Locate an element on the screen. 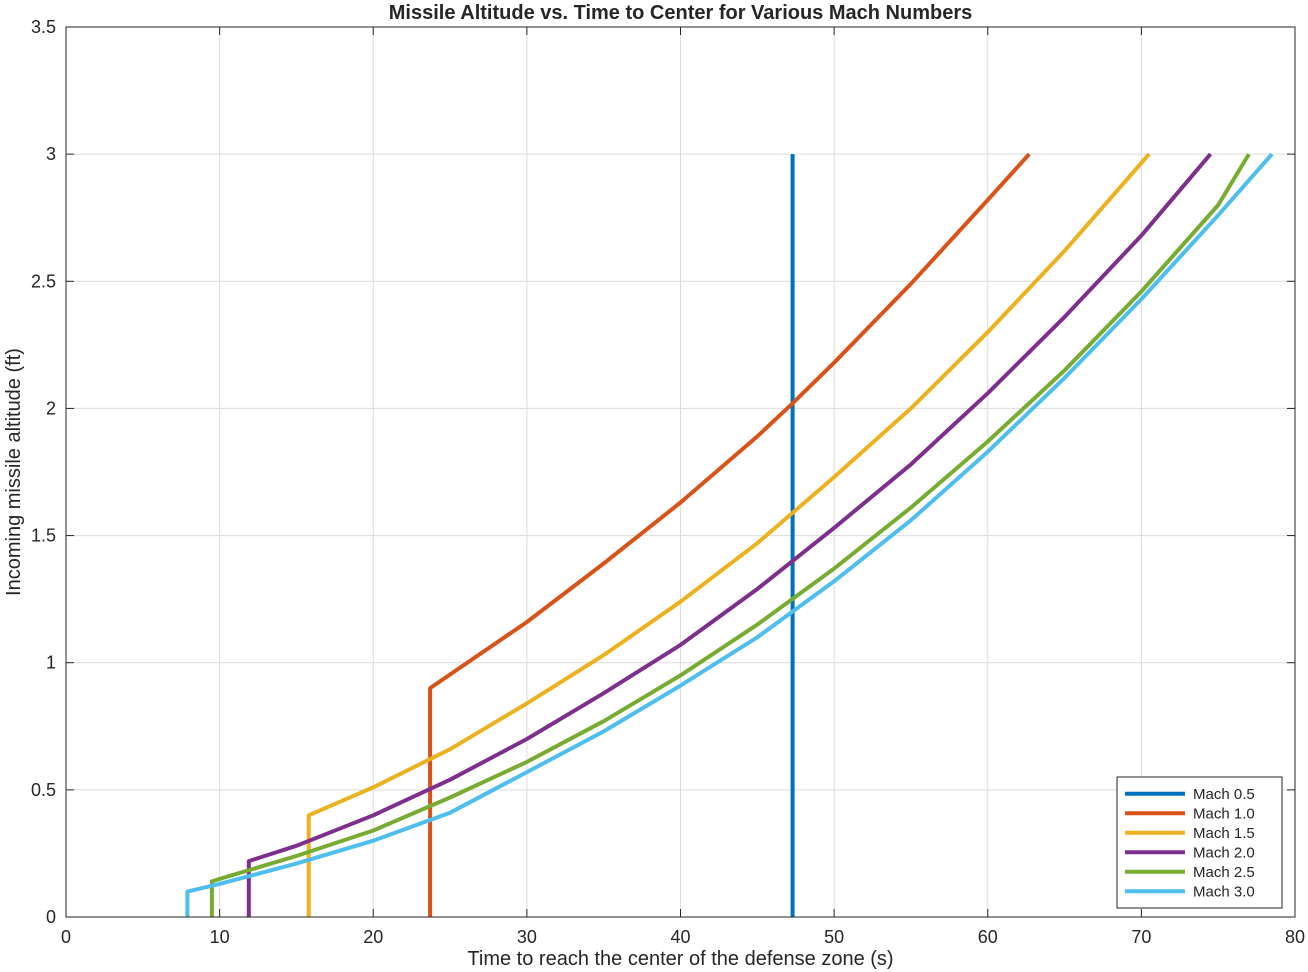 This screenshot has height=972, width=1308. y-tick-label: 3 is located at coordinates (51, 154).